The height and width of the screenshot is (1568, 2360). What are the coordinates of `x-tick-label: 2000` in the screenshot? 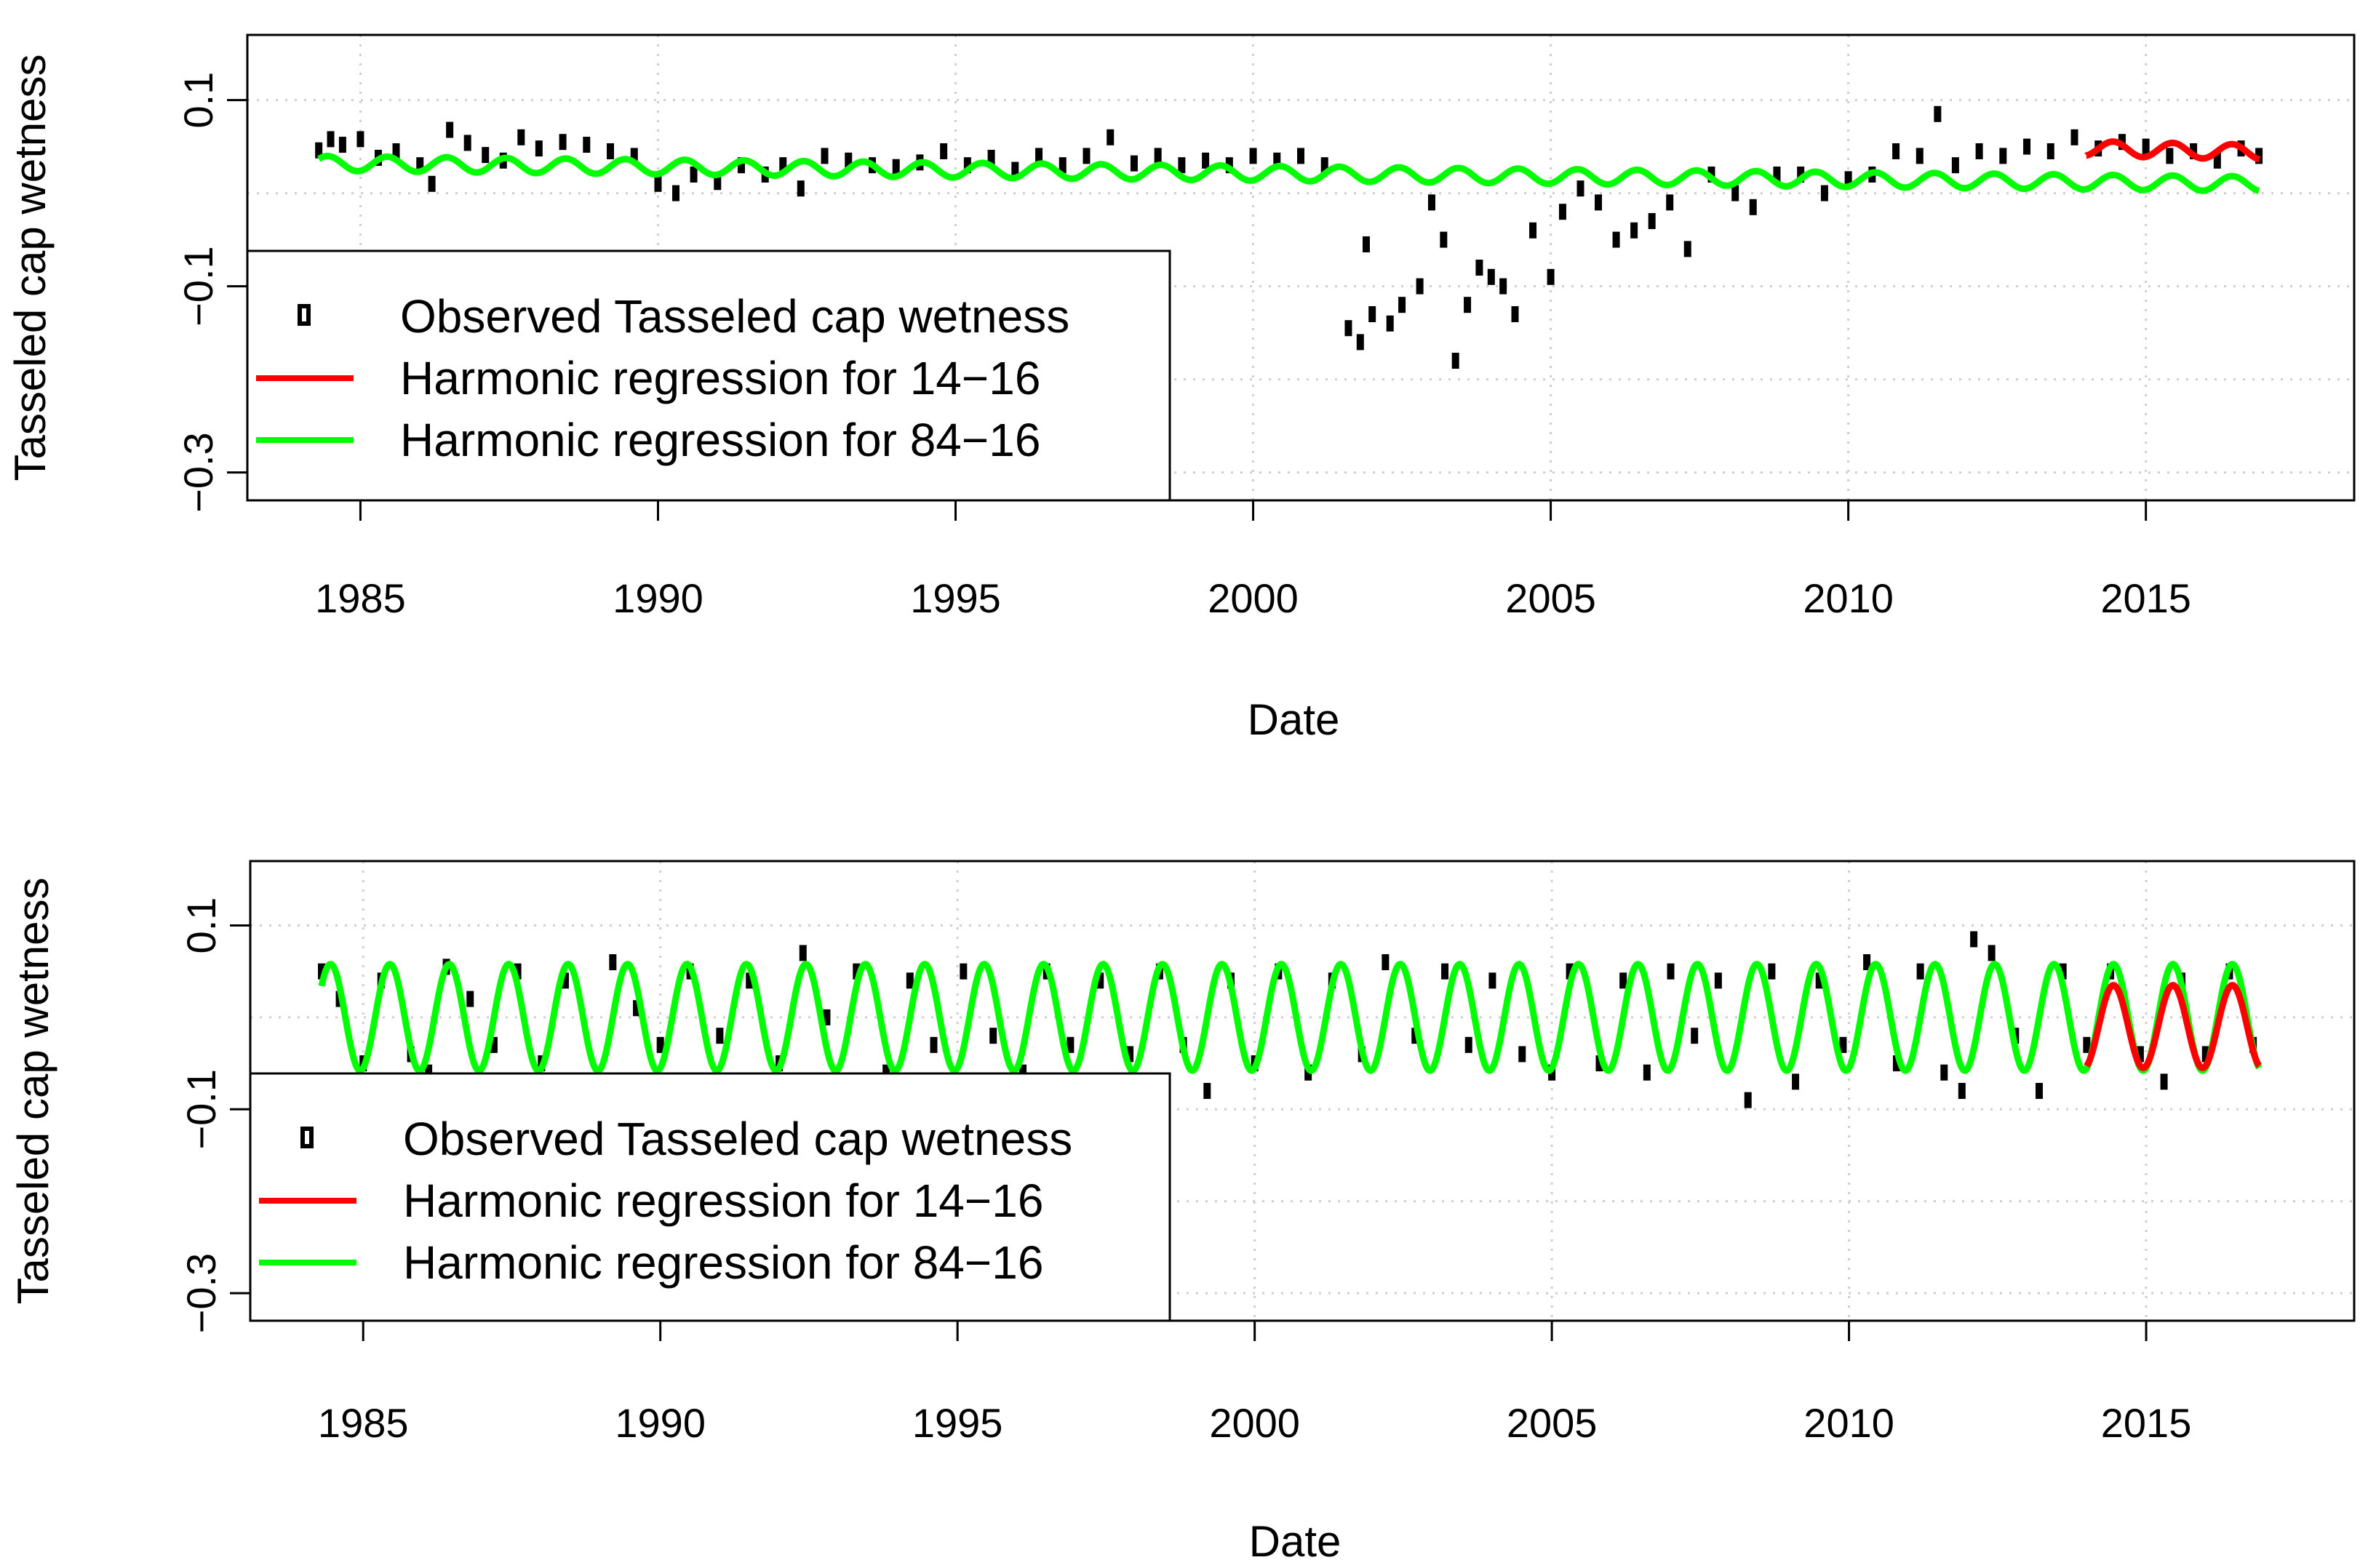 It's located at (1253, 598).